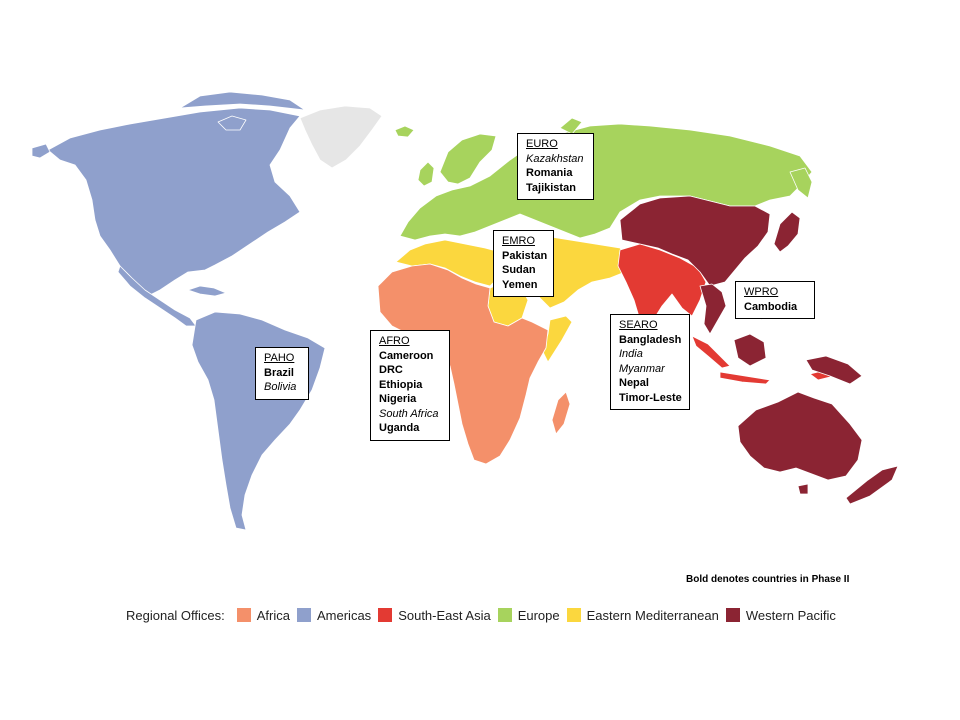  I want to click on callout-country: Uganda, so click(399, 428).